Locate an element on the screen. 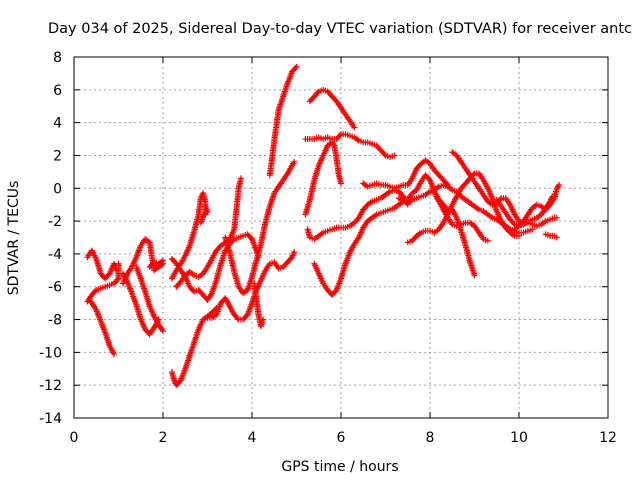 This screenshot has width=640, height=484. y-tick-label: -10 is located at coordinates (50, 353).